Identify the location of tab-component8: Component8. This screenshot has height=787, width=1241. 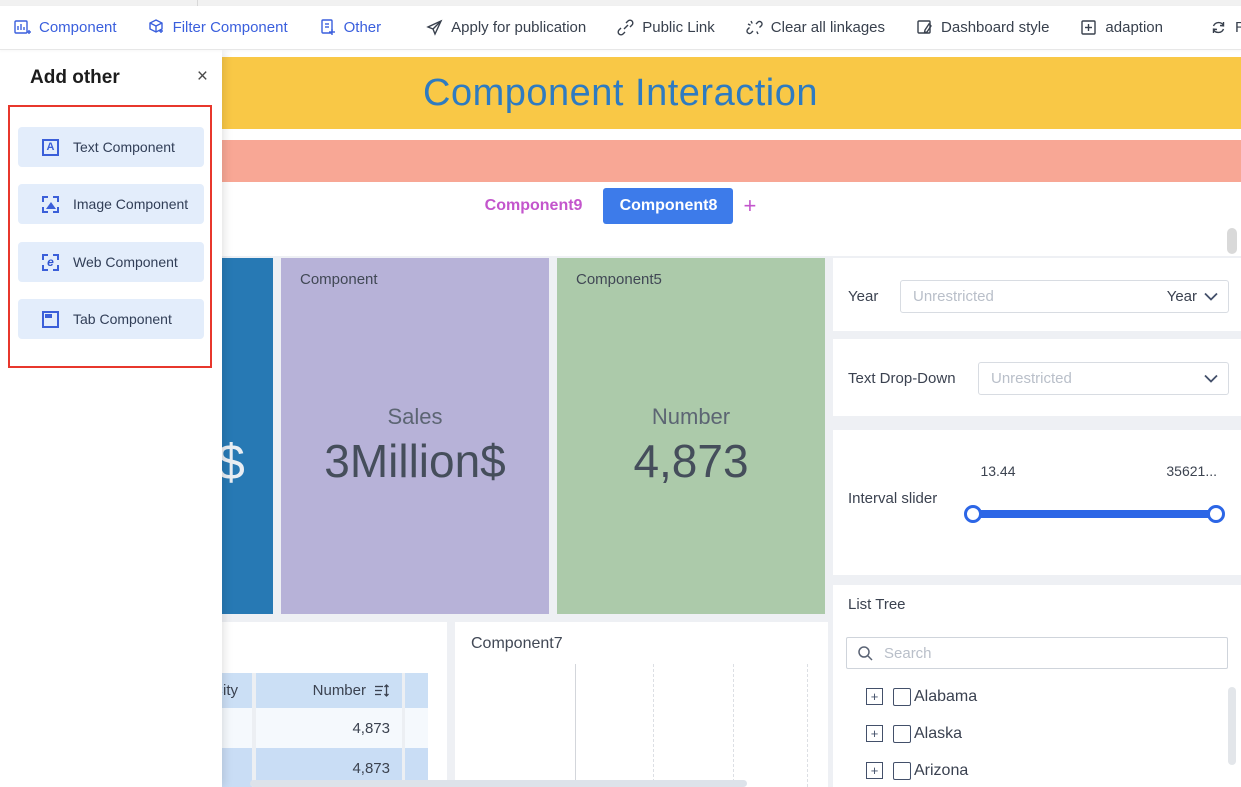
(668, 206).